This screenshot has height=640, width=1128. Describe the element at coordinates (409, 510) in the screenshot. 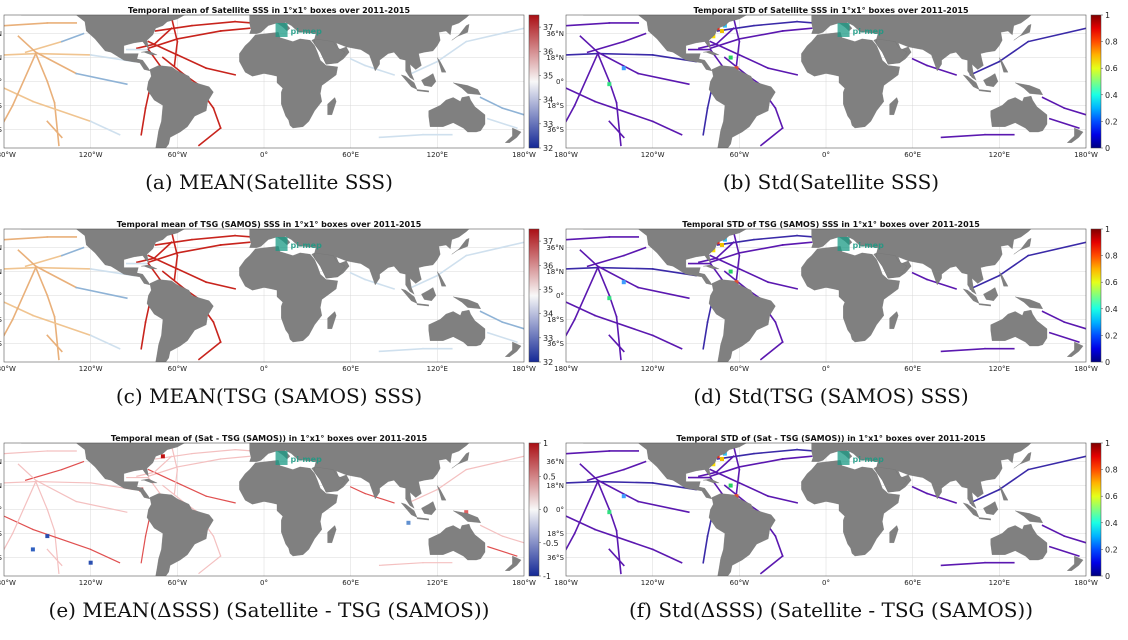

I see `land-sumatra` at that location.